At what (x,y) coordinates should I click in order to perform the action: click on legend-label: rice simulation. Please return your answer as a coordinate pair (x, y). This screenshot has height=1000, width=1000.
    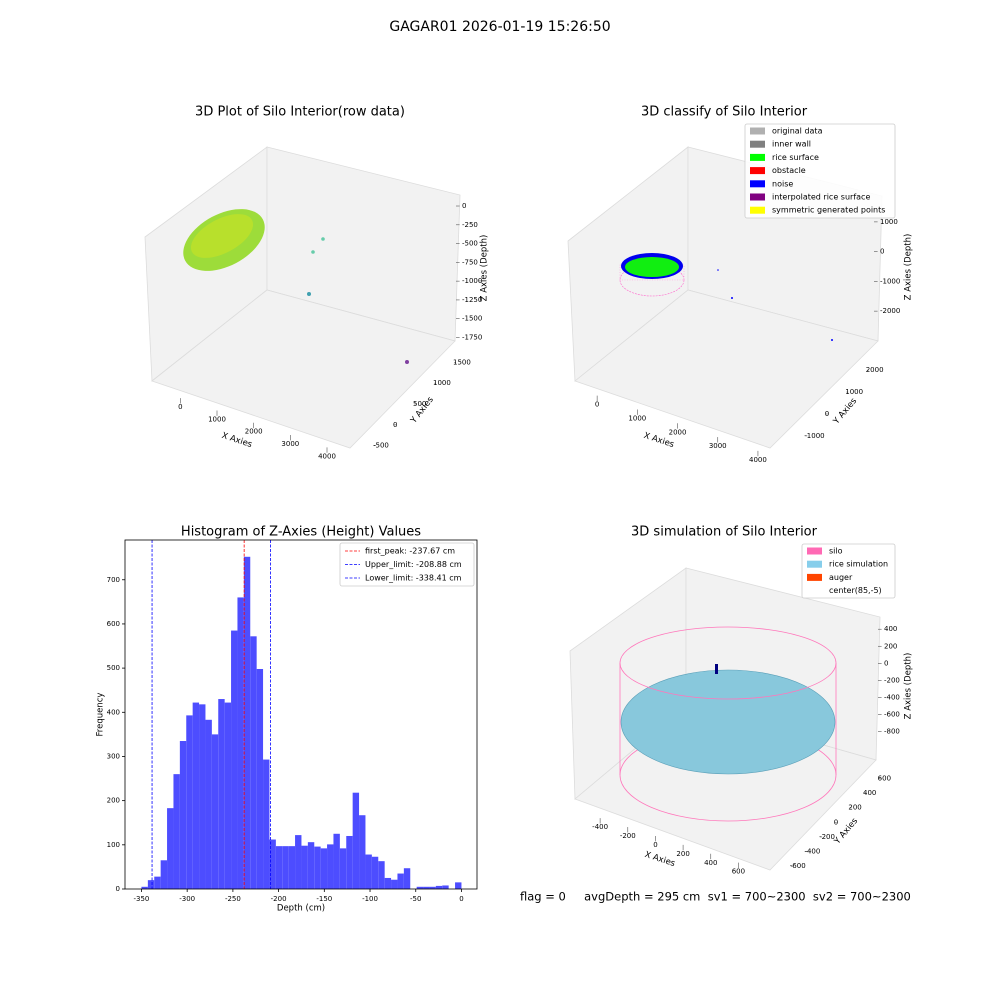
    Looking at the image, I should click on (858, 564).